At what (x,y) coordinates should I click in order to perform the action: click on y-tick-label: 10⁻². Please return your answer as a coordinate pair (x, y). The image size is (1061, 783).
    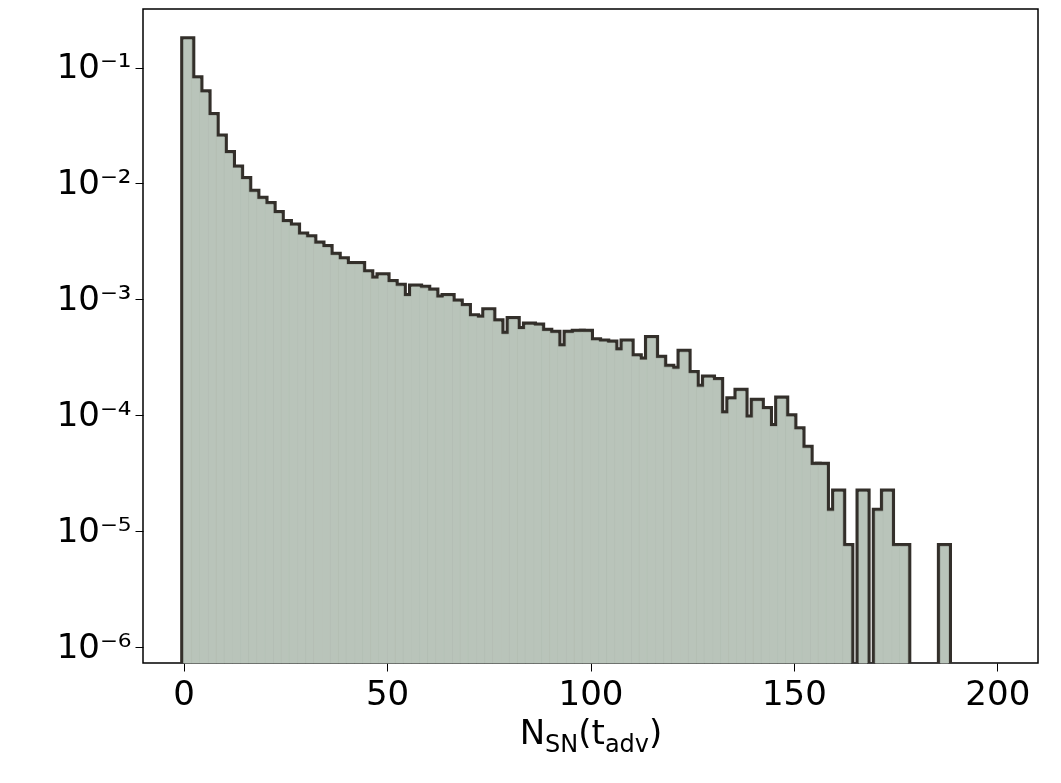
    Looking at the image, I should click on (94, 181).